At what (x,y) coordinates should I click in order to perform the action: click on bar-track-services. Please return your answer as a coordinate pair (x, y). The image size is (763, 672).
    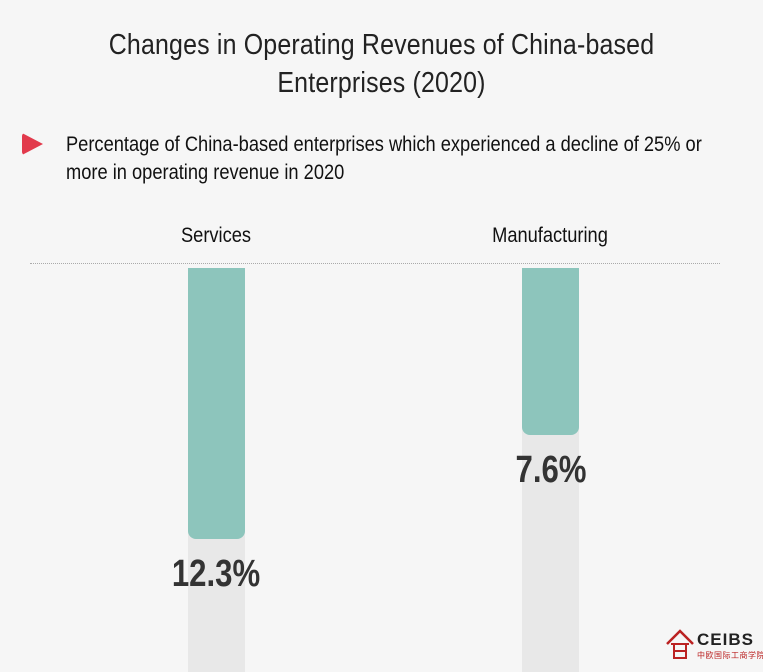
    Looking at the image, I should click on (216, 470).